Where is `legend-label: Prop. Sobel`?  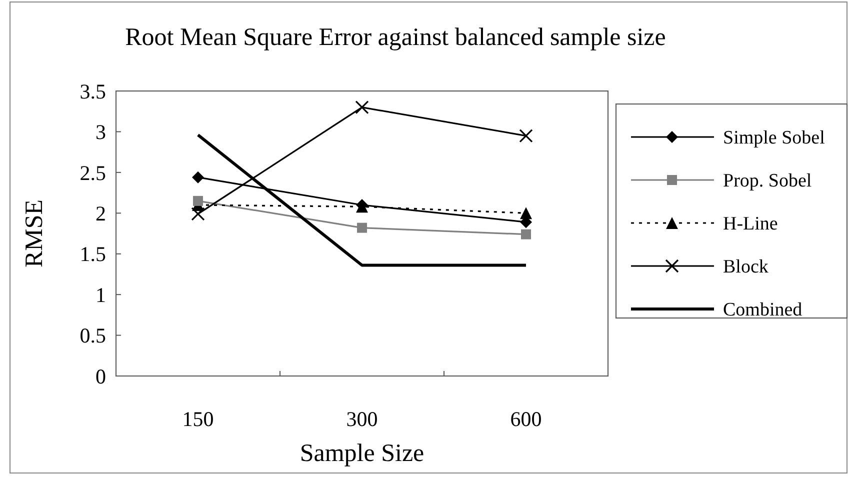 legend-label: Prop. Sobel is located at coordinates (767, 181).